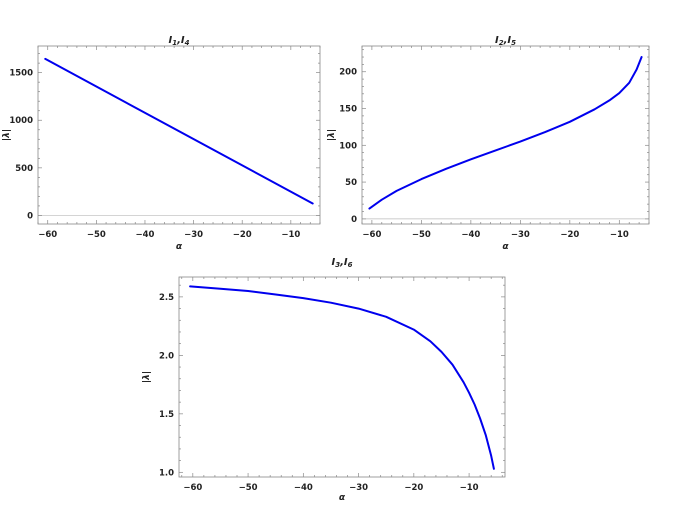 Image resolution: width=683 pixels, height=506 pixels. I want to click on title-subscript: 4, so click(187, 43).